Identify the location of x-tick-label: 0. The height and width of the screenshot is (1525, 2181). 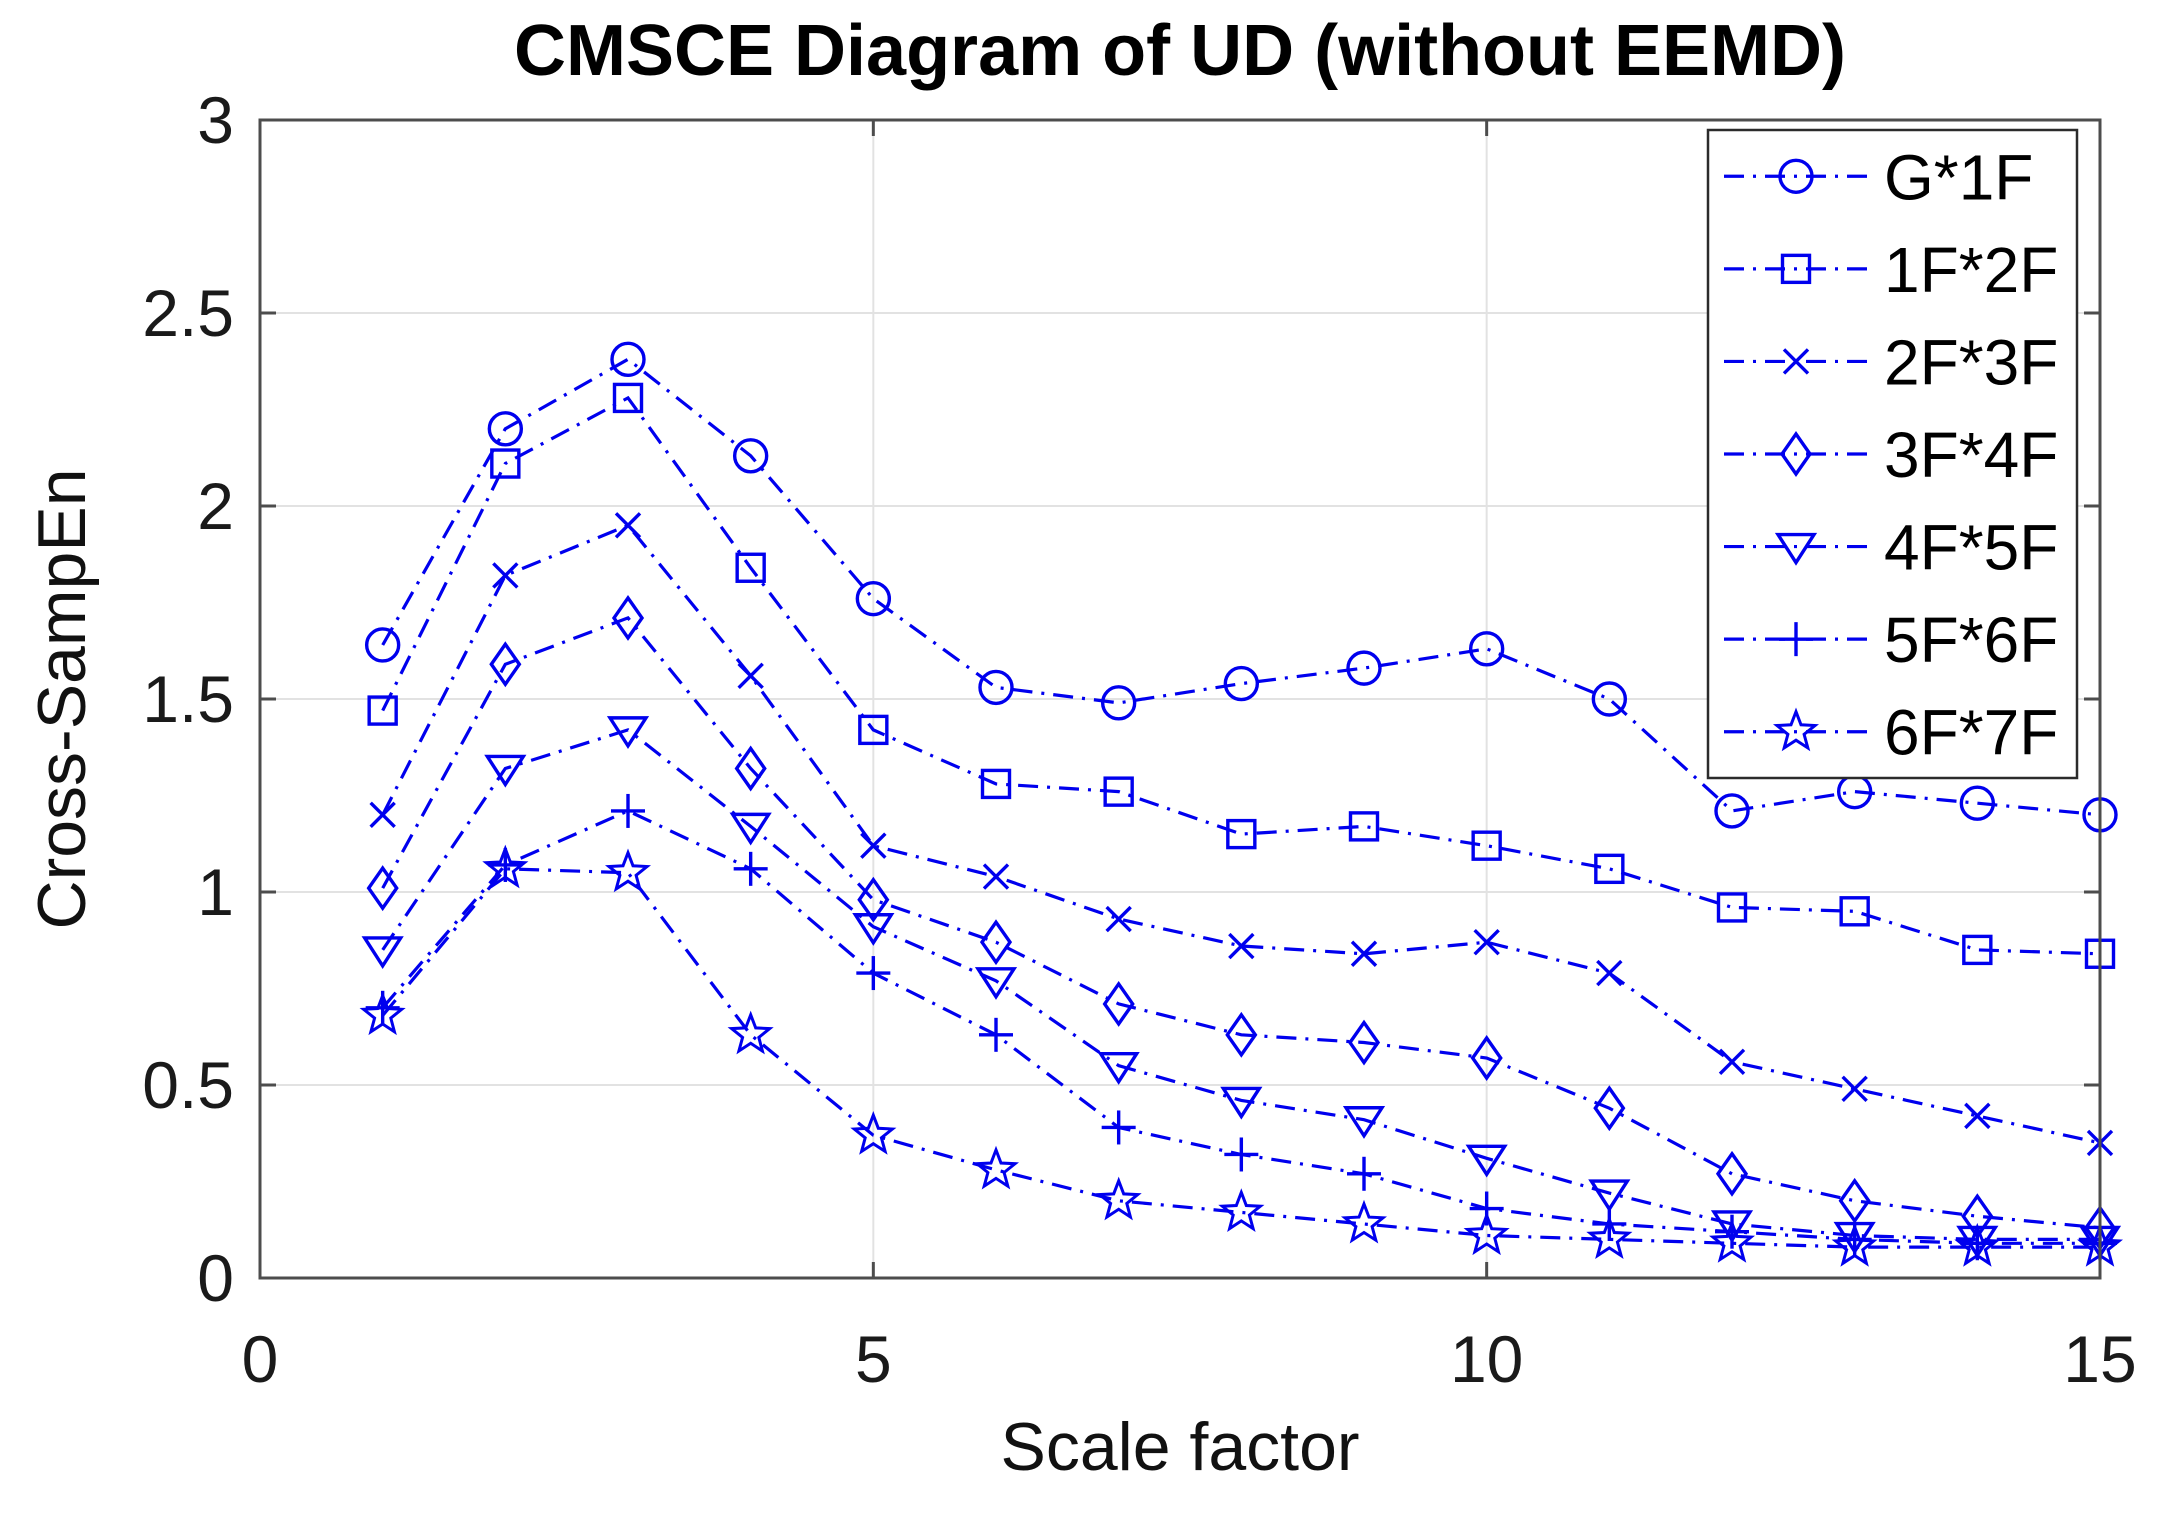
(260, 1359).